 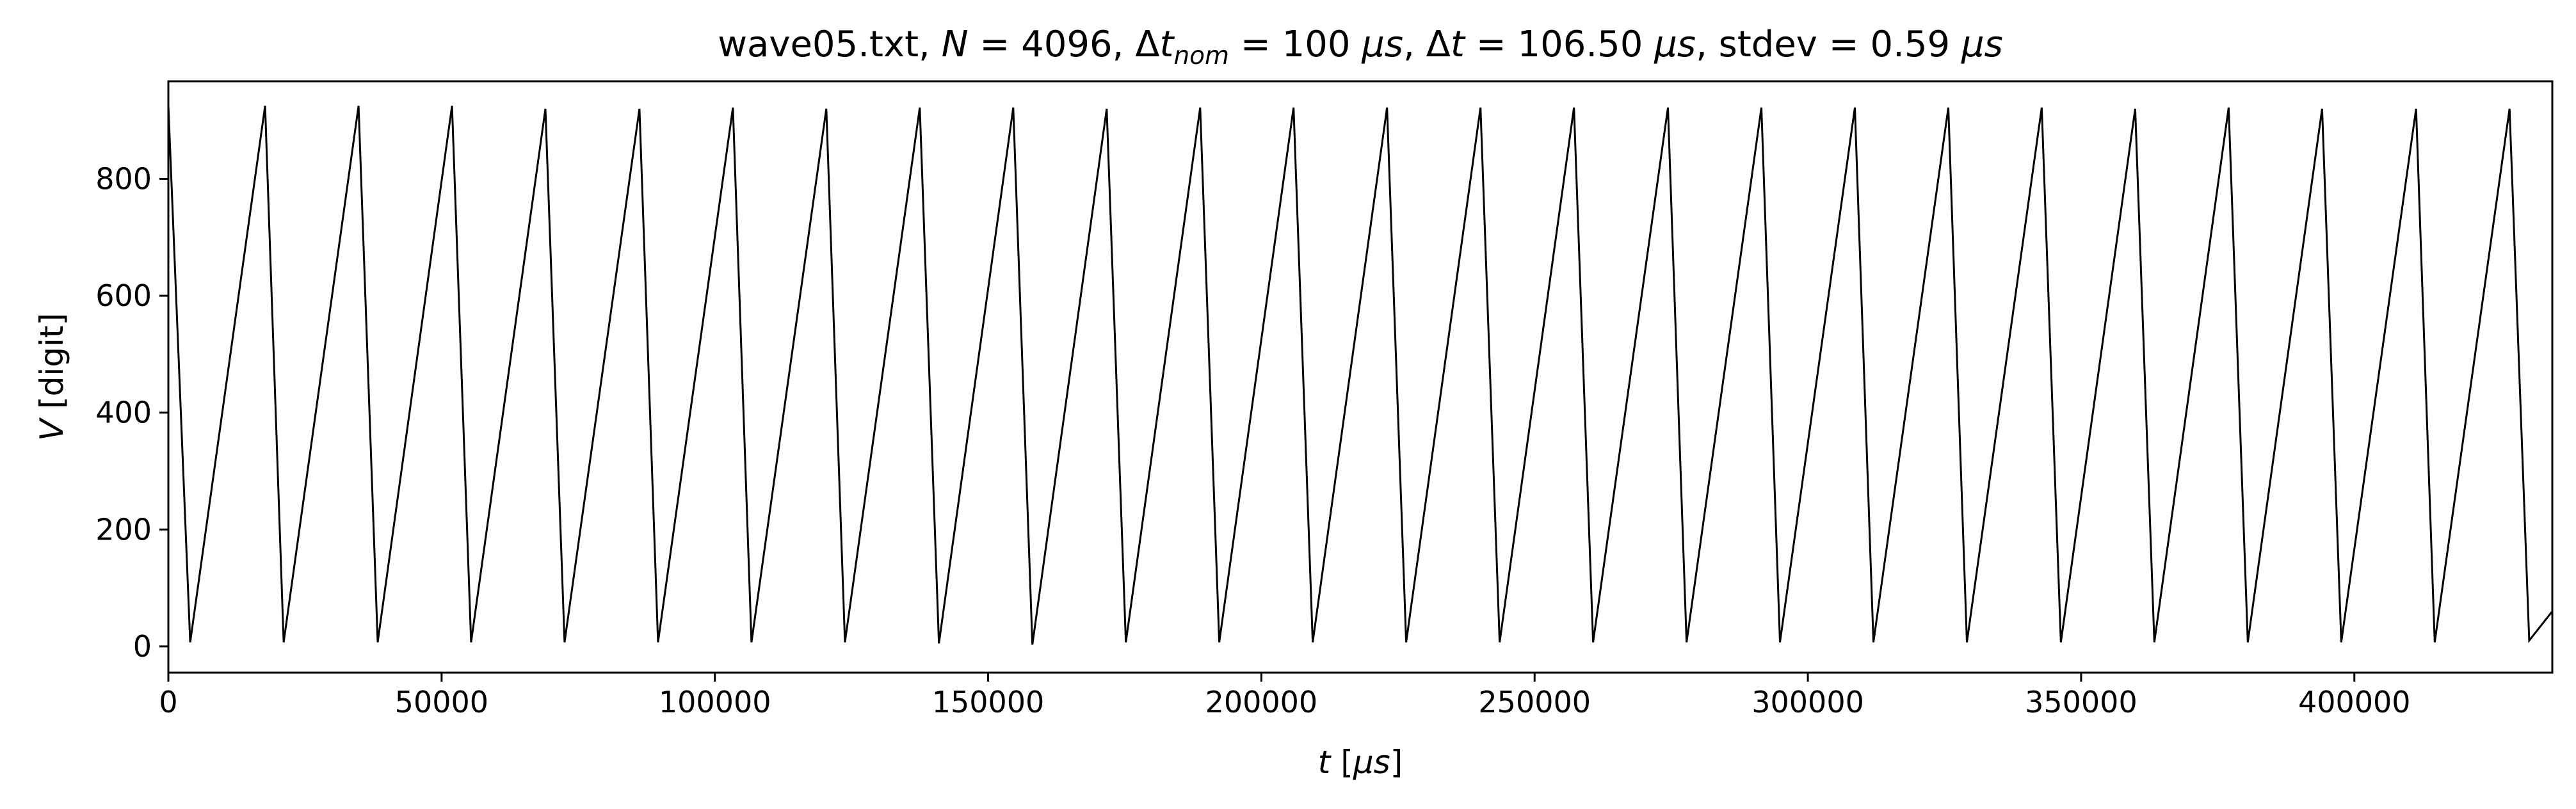 What do you see at coordinates (1201, 56) in the screenshot?
I see `chart-title-part: nom` at bounding box center [1201, 56].